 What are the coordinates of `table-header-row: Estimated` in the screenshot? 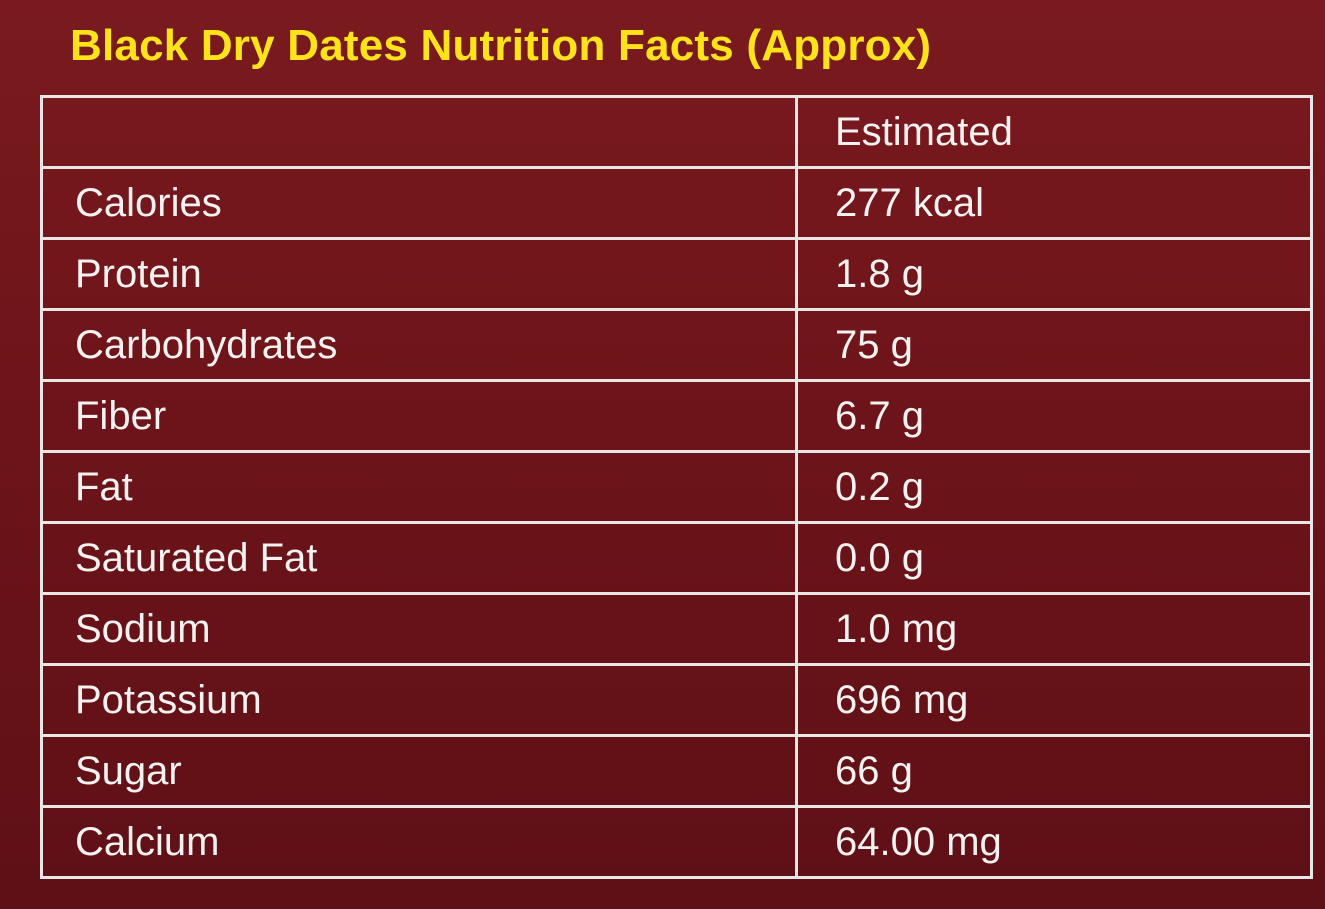 It's located at (676, 132).